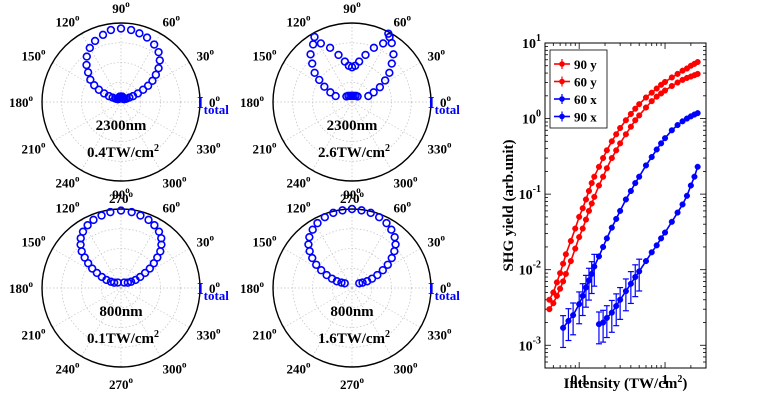 The image size is (763, 403). I want to click on angle-label: 180o, so click(252, 101).